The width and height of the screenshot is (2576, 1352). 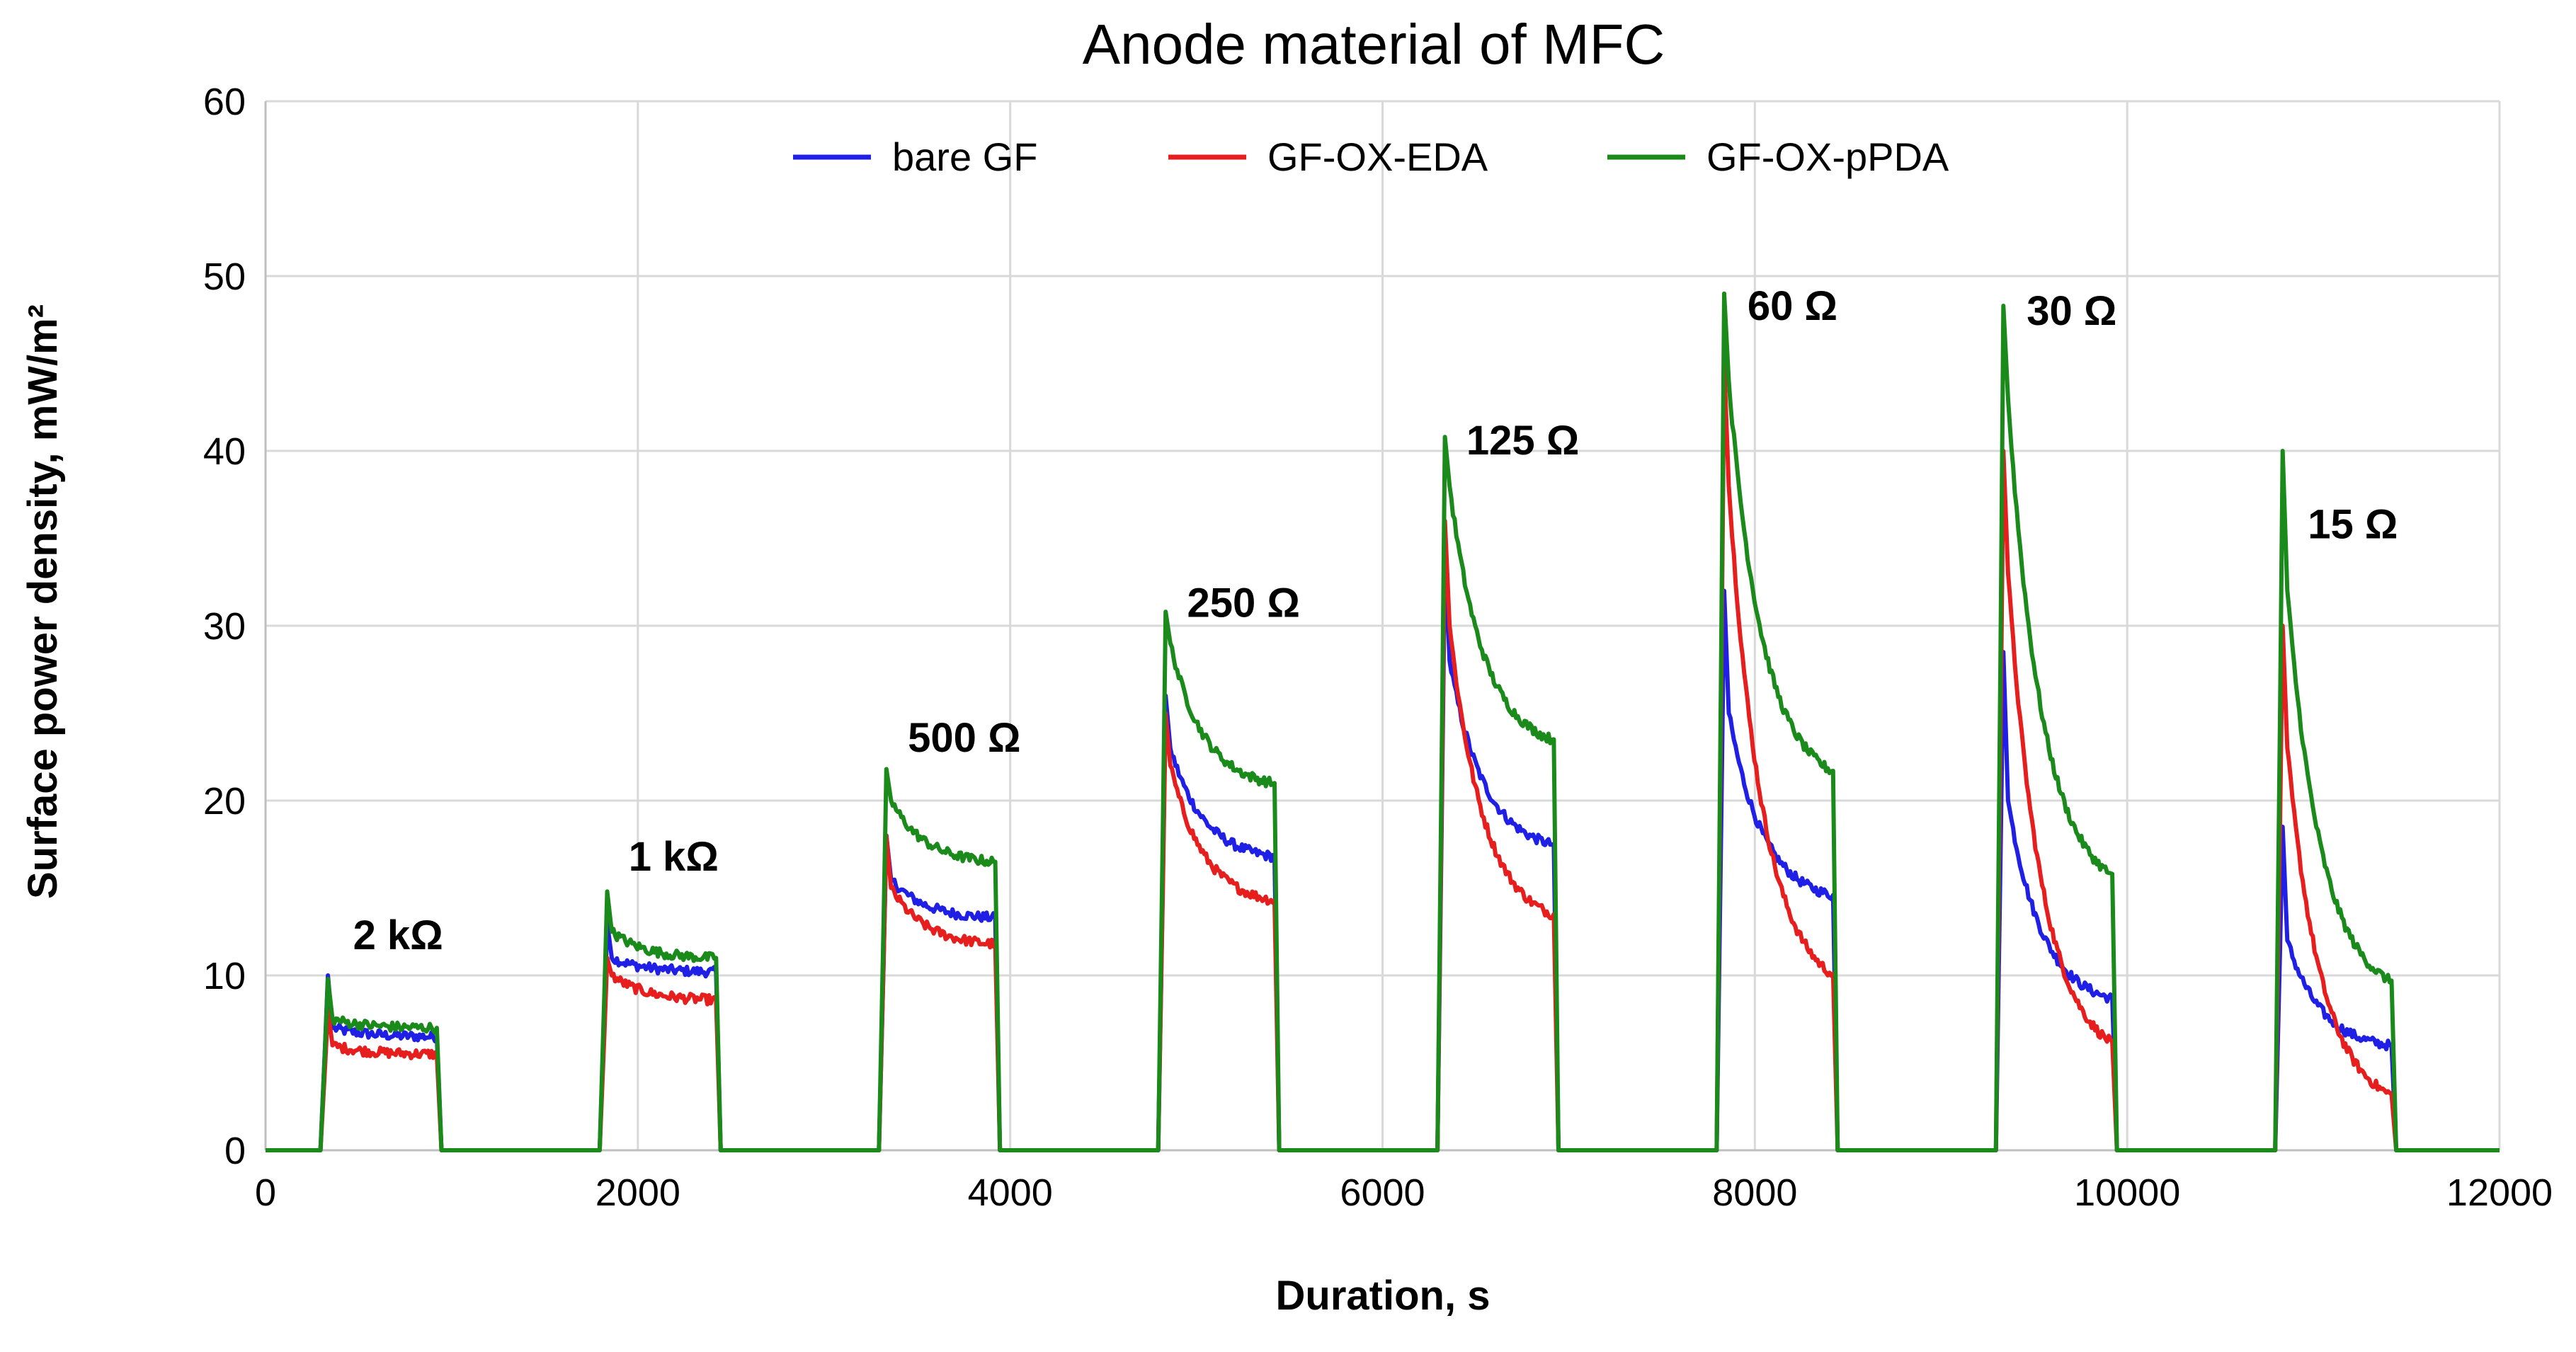 What do you see at coordinates (1792, 306) in the screenshot?
I see `resistance-label: 60 Ω` at bounding box center [1792, 306].